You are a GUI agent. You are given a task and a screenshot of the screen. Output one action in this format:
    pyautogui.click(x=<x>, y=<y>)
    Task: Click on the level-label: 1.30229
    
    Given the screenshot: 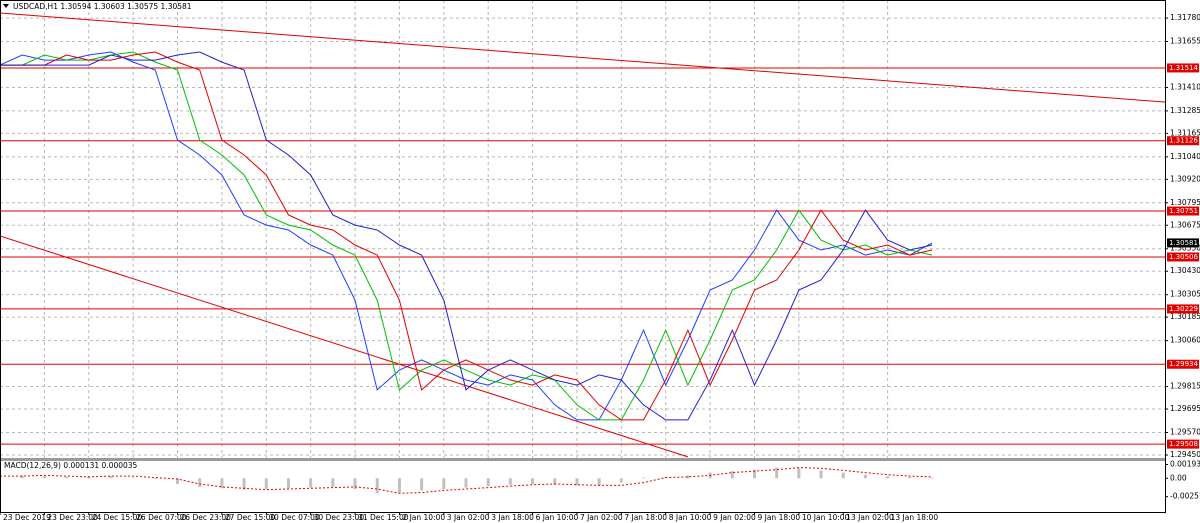 What is the action you would take?
    pyautogui.click(x=1183, y=309)
    